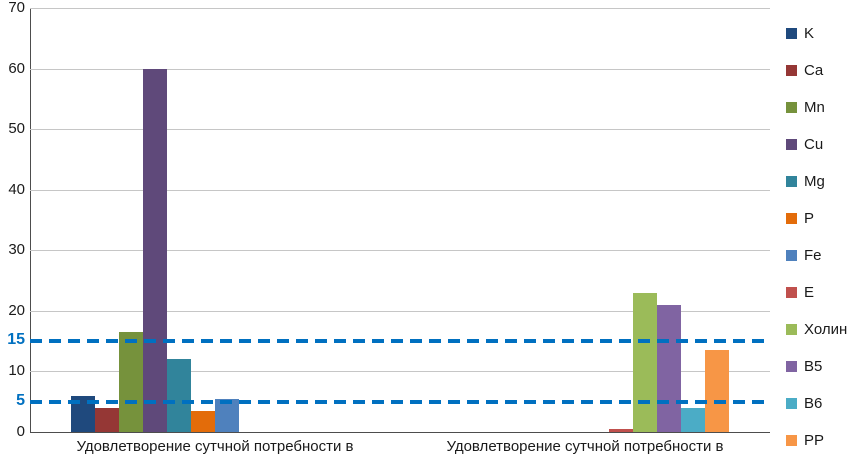 The height and width of the screenshot is (468, 861). What do you see at coordinates (816, 218) in the screenshot?
I see `legend-item-P: P` at bounding box center [816, 218].